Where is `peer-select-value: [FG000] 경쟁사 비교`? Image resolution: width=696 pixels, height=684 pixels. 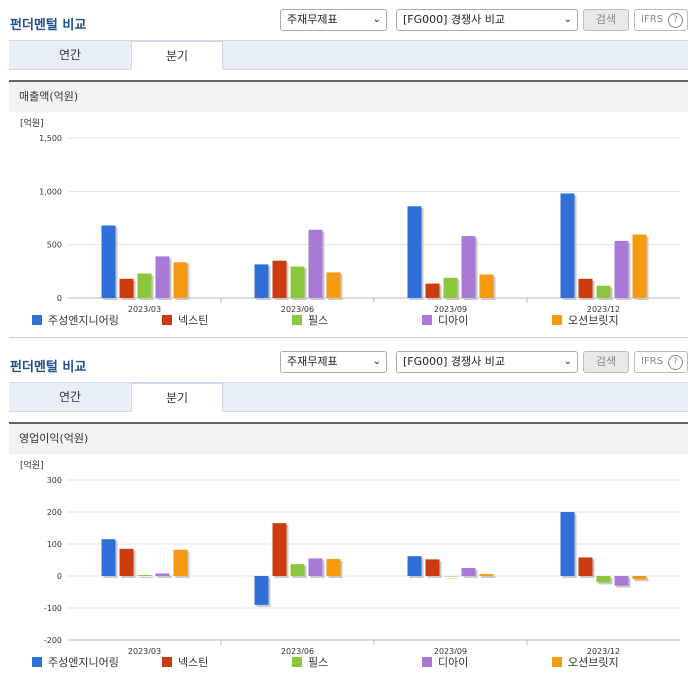 peer-select-value: [FG000] 경쟁사 비교 is located at coordinates (454, 361).